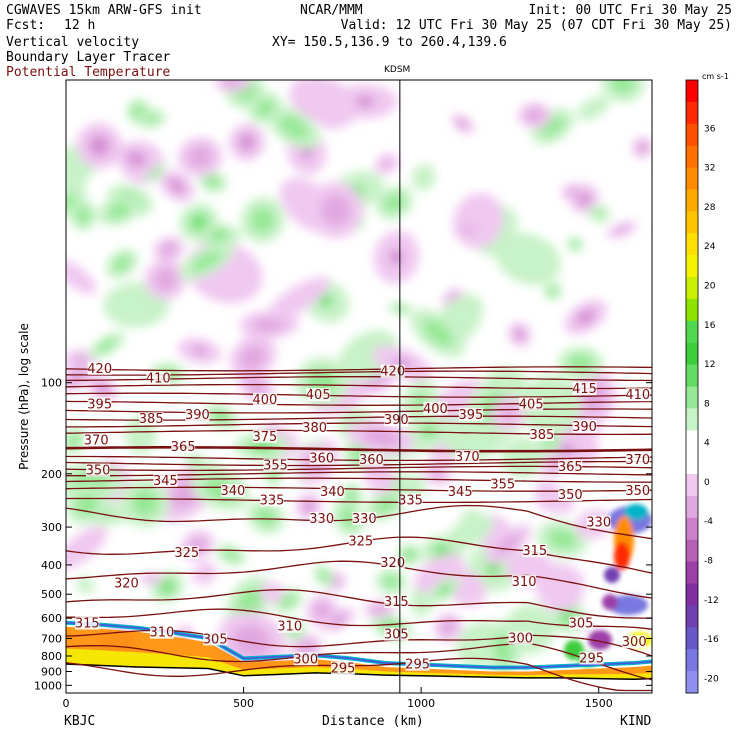  I want to click on organization: NCAR/MMM, so click(331, 10).